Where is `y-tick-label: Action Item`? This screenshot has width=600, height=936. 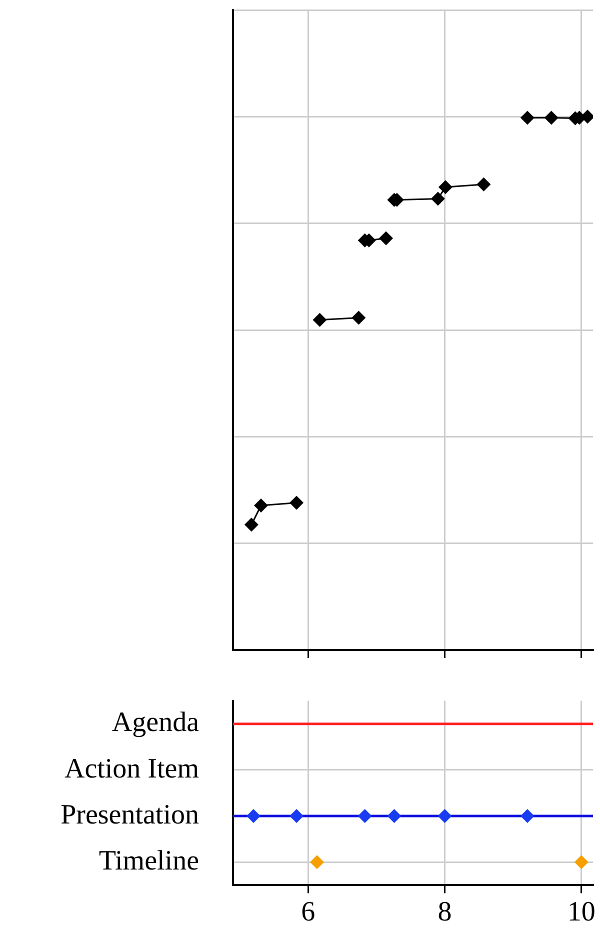 y-tick-label: Action Item is located at coordinates (132, 768).